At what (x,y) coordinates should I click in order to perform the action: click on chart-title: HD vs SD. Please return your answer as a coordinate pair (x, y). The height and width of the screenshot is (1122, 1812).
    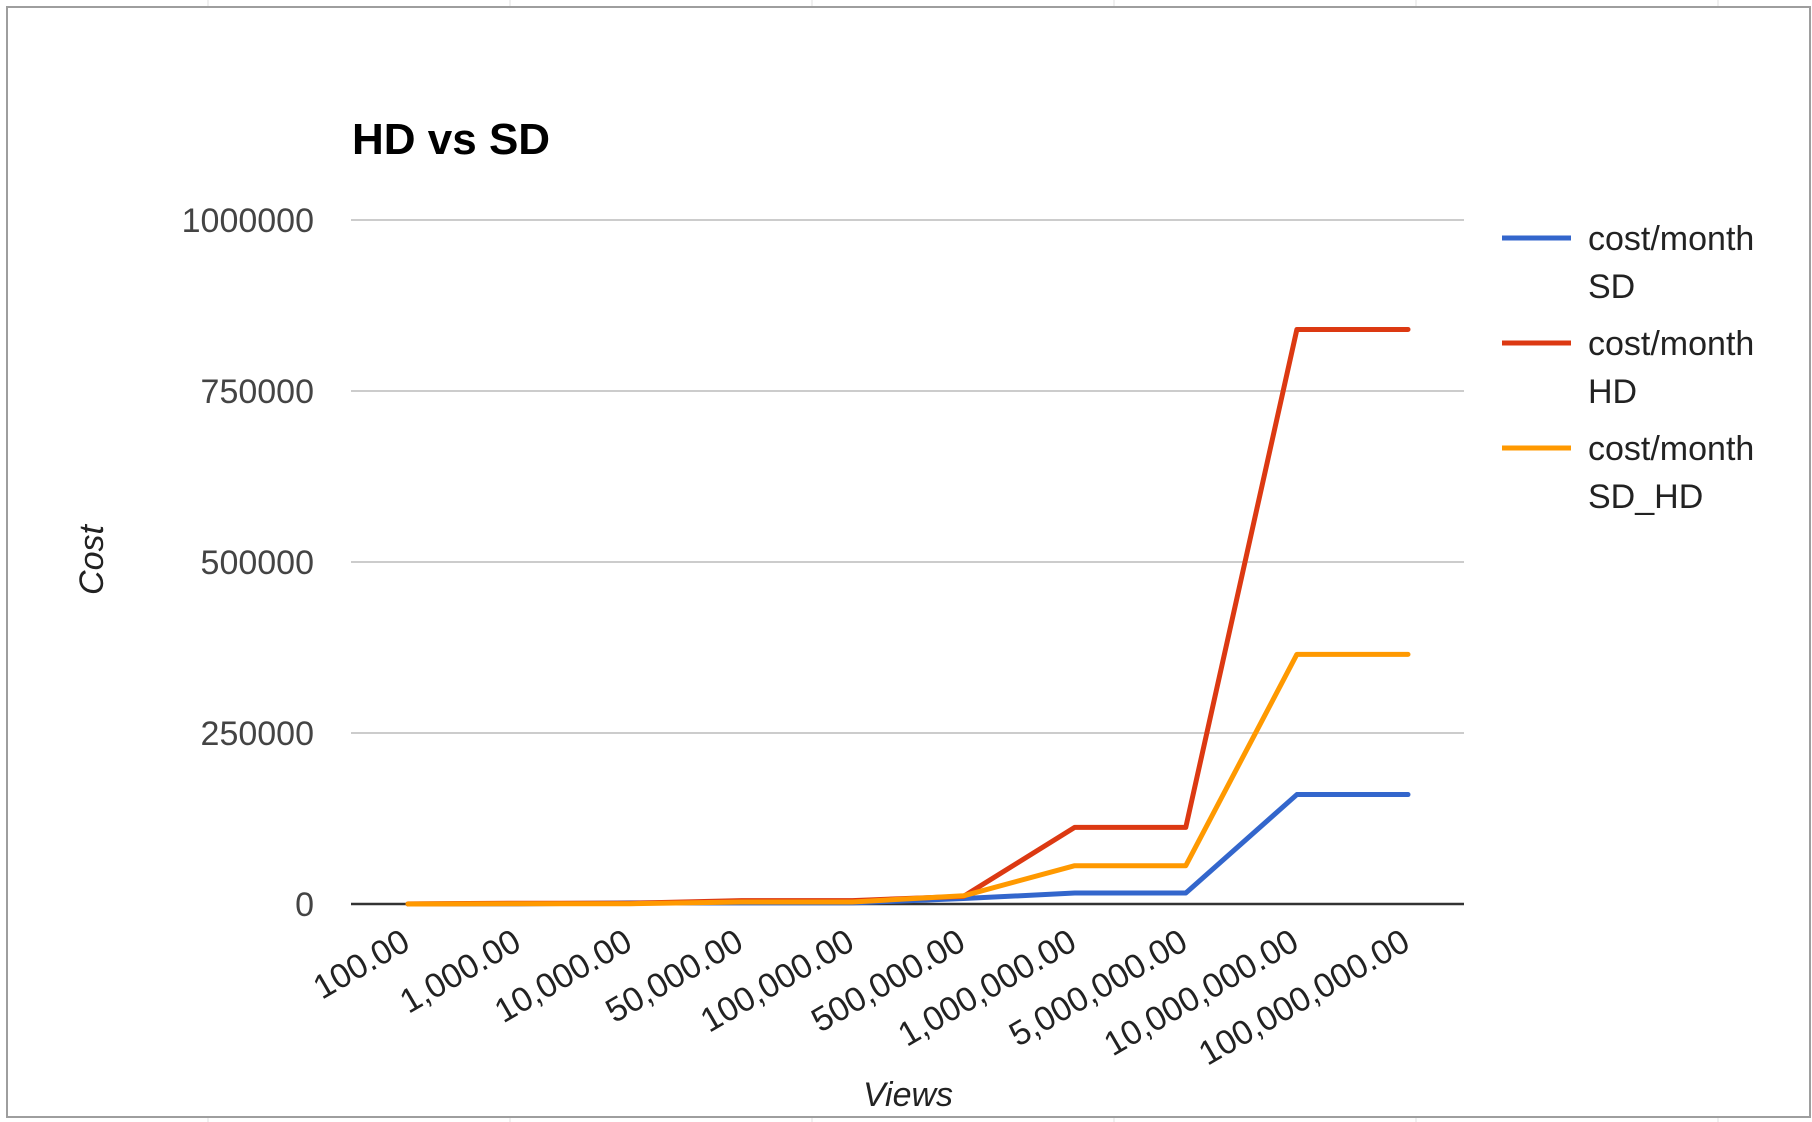
    Looking at the image, I should click on (451, 139).